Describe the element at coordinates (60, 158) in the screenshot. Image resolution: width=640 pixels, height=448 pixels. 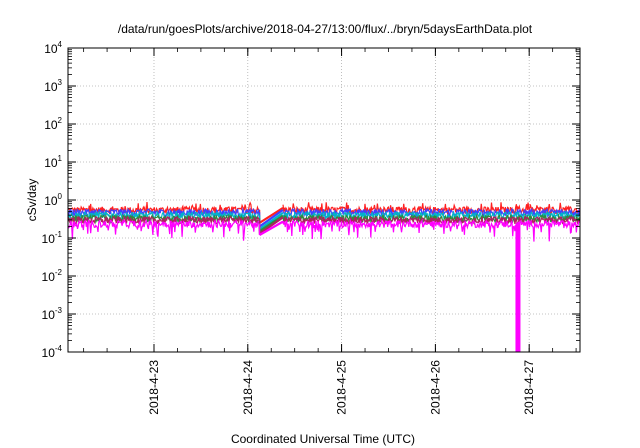
I see `y-tick-exponent: 1` at that location.